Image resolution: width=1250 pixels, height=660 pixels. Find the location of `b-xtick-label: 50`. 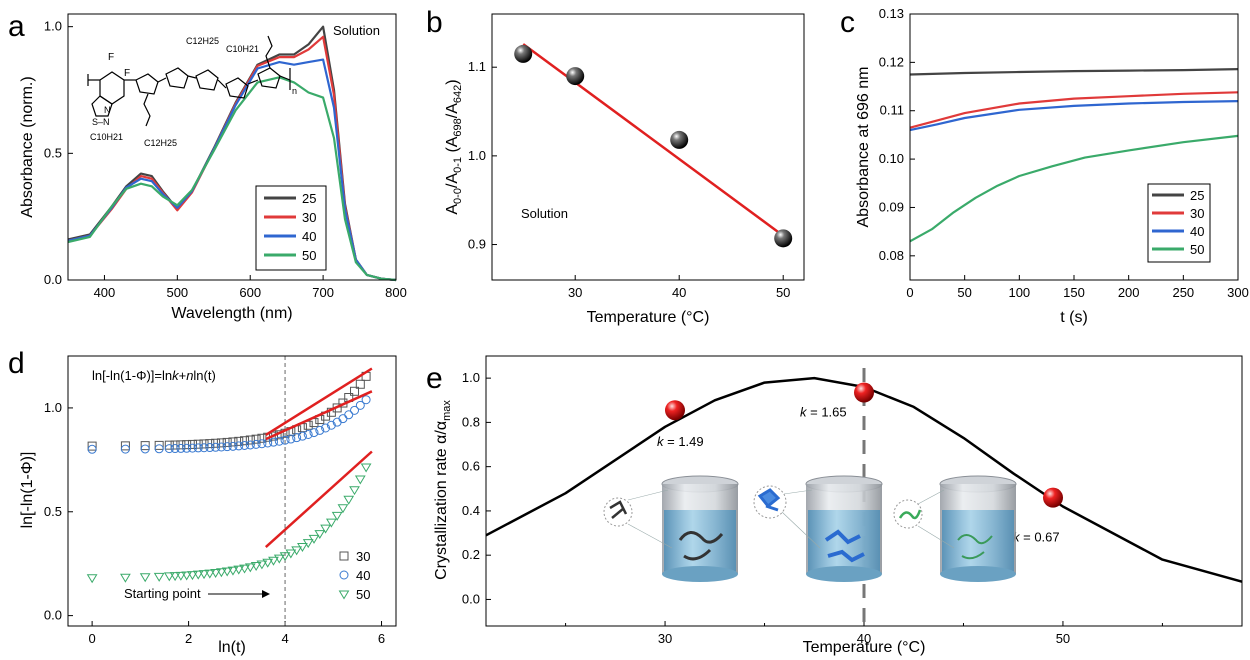

b-xtick-label: 50 is located at coordinates (783, 292).